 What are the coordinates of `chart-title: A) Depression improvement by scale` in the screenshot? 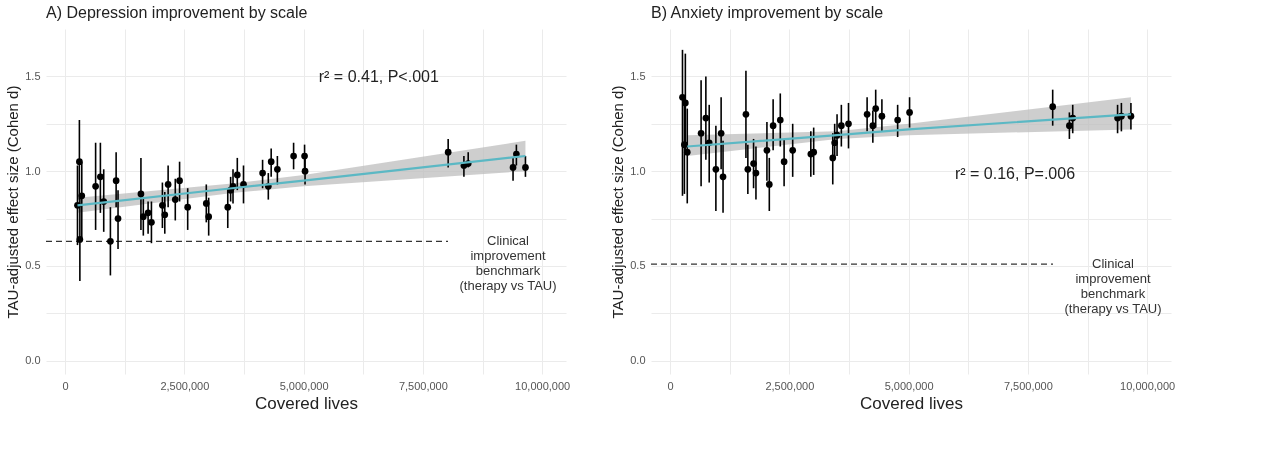 It's located at (177, 12).